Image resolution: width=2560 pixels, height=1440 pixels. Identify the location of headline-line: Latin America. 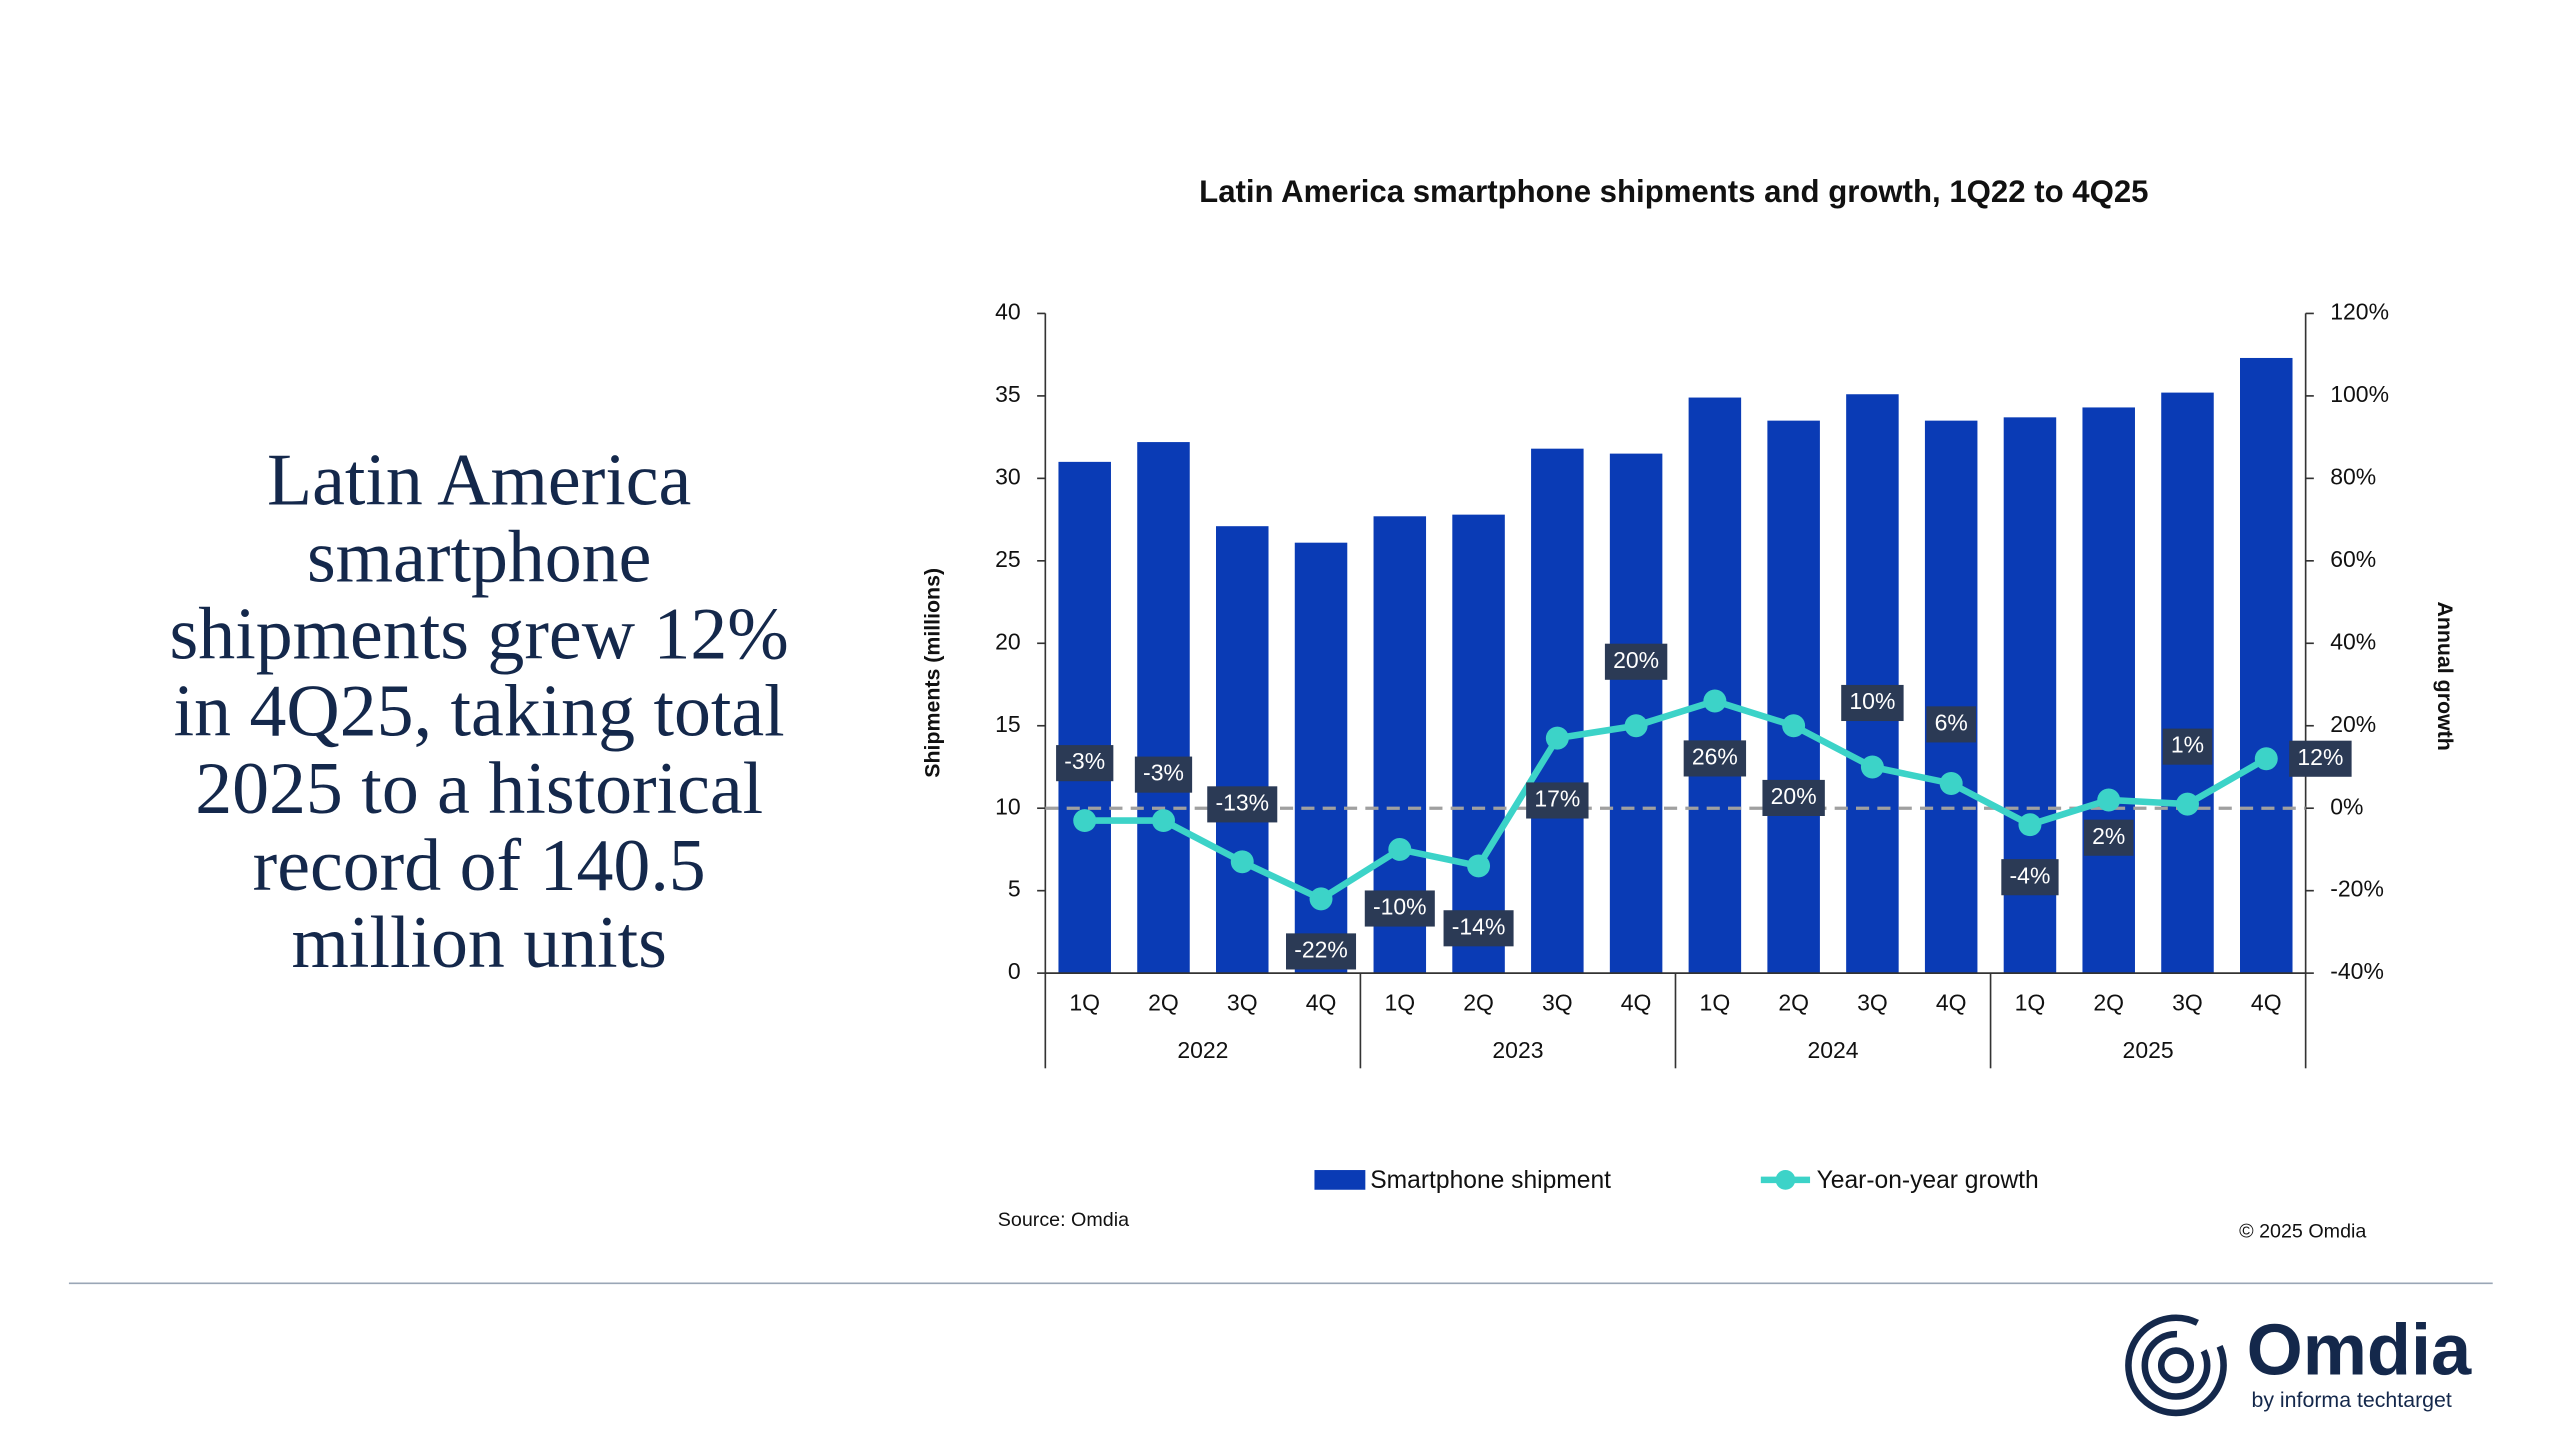
(479, 479).